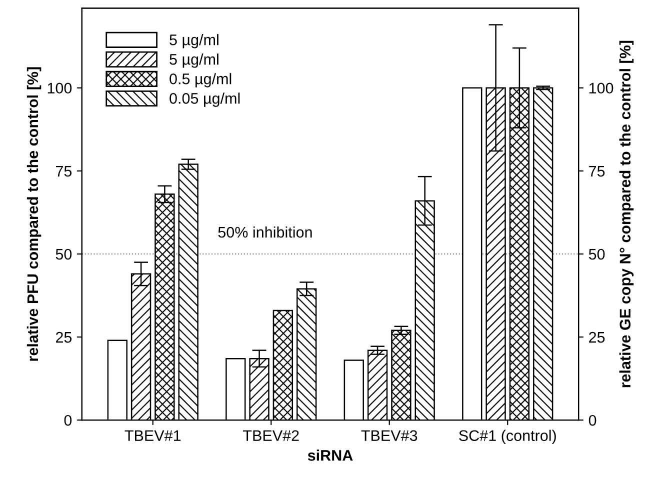 The image size is (645, 479). I want to click on y2-axis-title: relative GE copy N° compared to the control [%], so click(626, 214).